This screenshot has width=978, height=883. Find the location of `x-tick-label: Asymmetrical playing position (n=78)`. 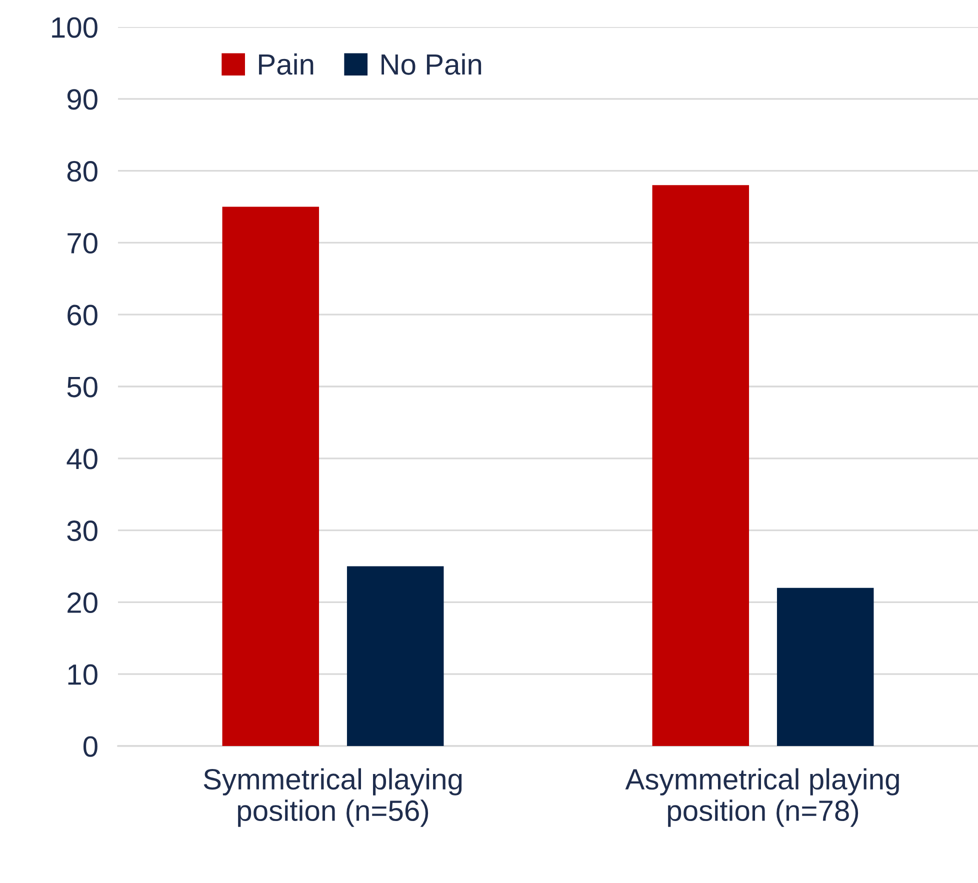

x-tick-label: Asymmetrical playing position (n=78) is located at coordinates (762, 797).